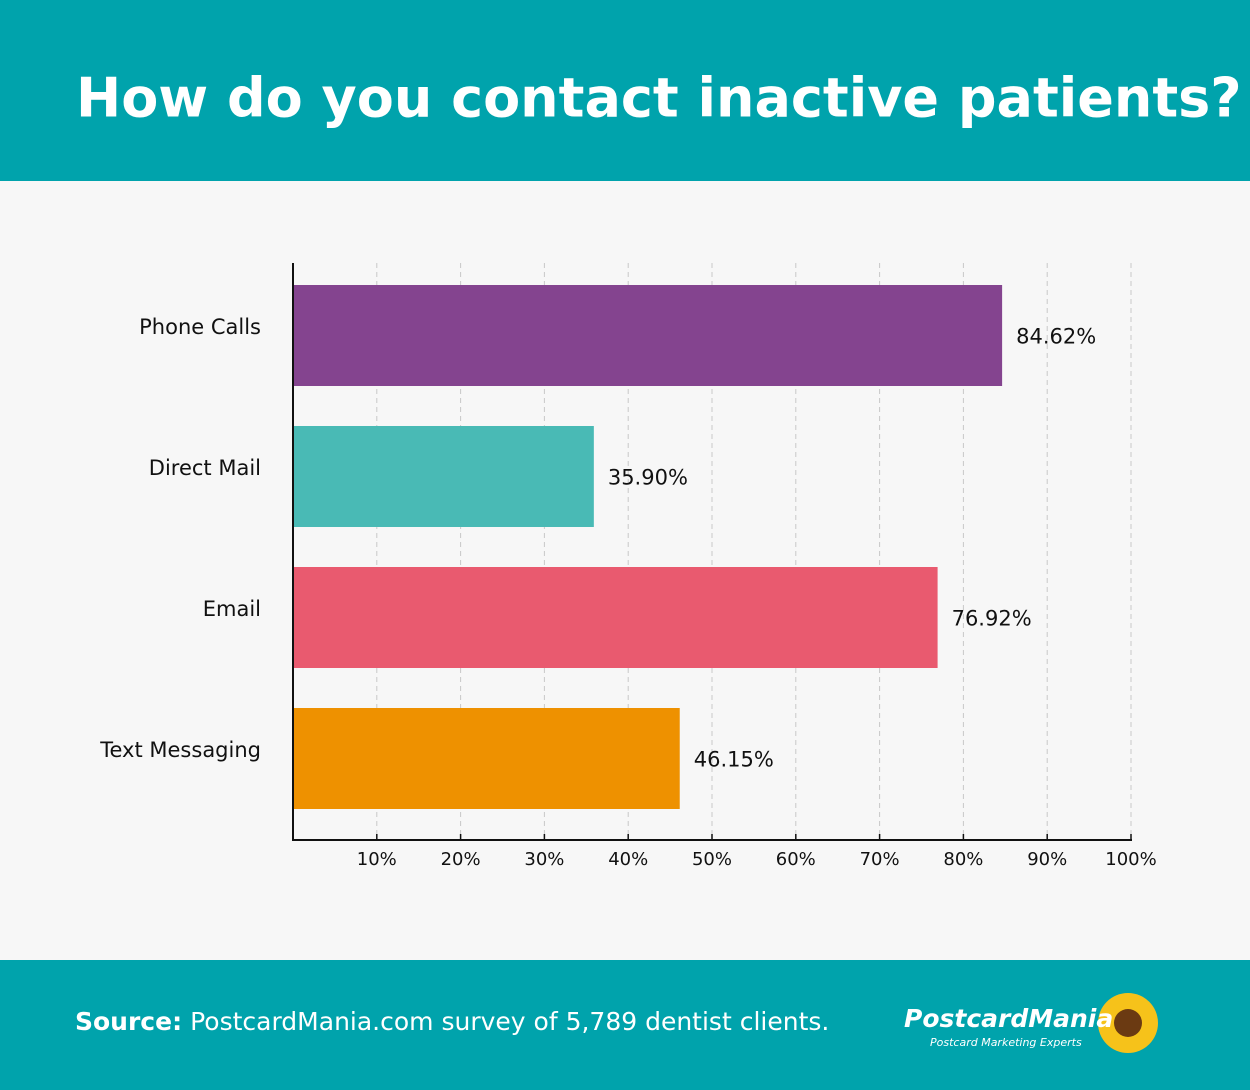  What do you see at coordinates (796, 859) in the screenshot?
I see `x-tick-label: 60%` at bounding box center [796, 859].